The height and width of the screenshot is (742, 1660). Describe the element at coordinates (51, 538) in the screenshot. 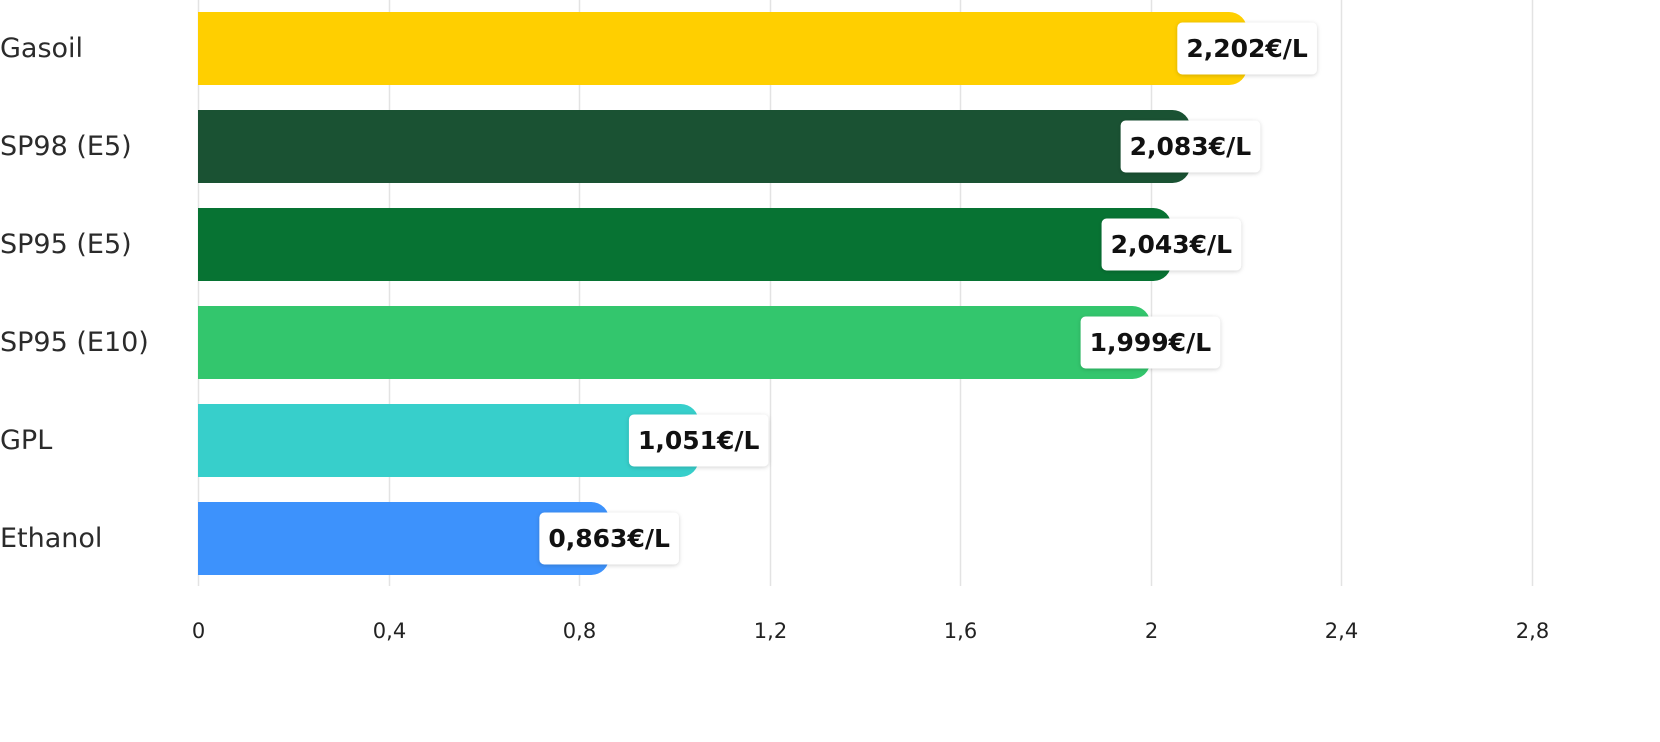

I see `category-label: Ethanol` at that location.